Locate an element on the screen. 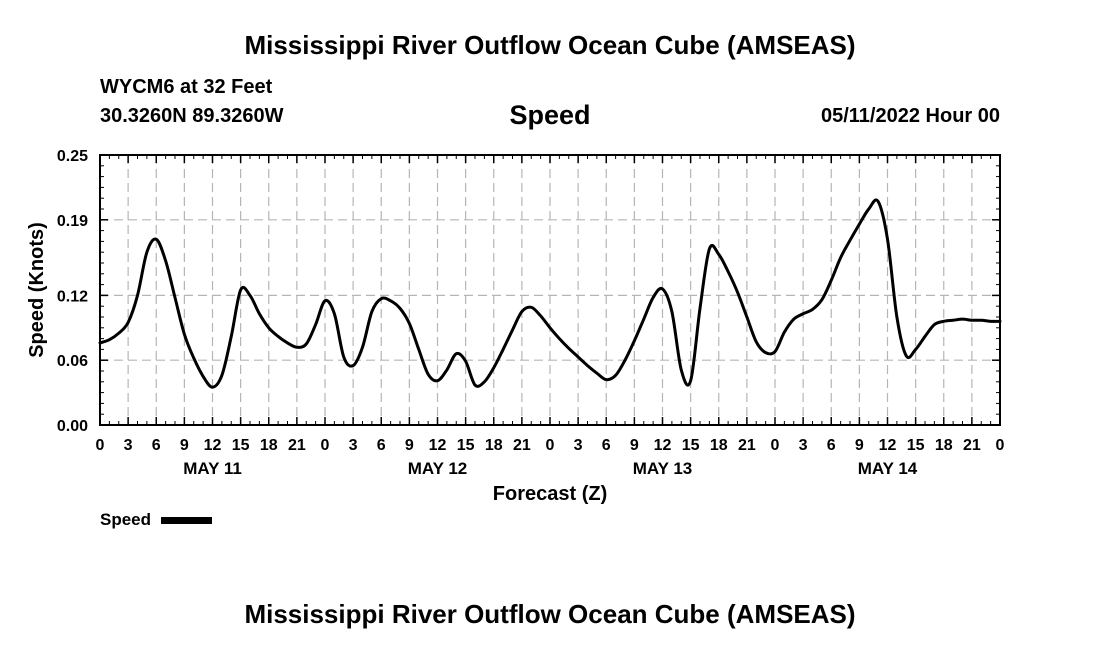  coordinates-label: 30.3260N 89.3260W is located at coordinates (192, 116).